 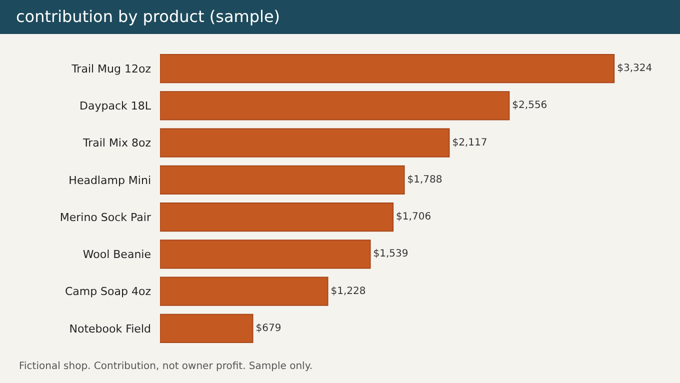 I want to click on y-tick-label: Wool Beanie, so click(x=117, y=255).